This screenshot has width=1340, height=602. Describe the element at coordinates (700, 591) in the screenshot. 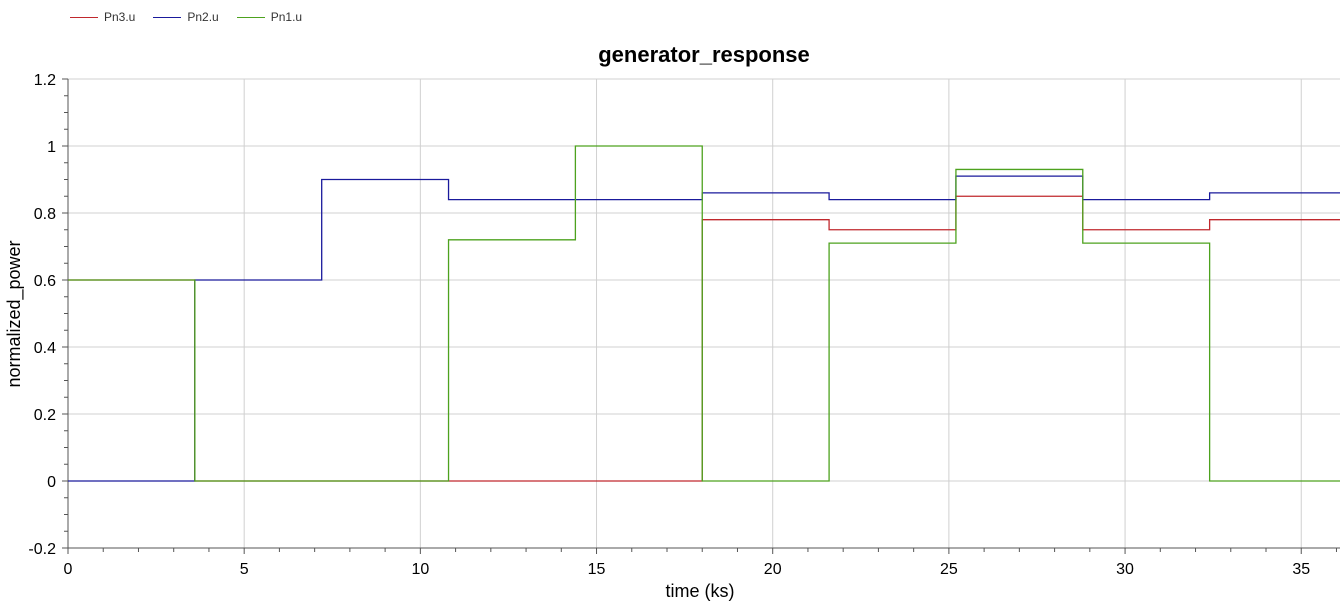

I see `x-axis-label: time (ks)` at that location.